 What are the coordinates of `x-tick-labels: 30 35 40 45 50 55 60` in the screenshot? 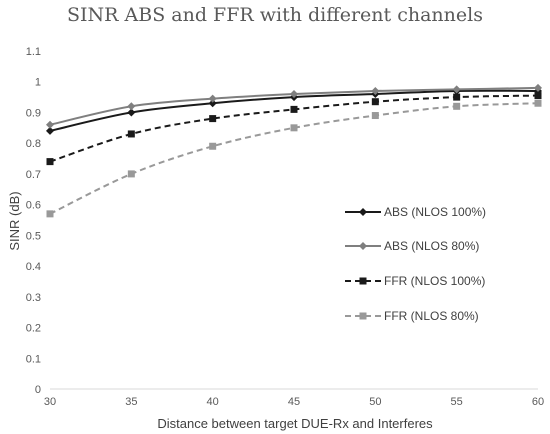 It's located at (294, 402).